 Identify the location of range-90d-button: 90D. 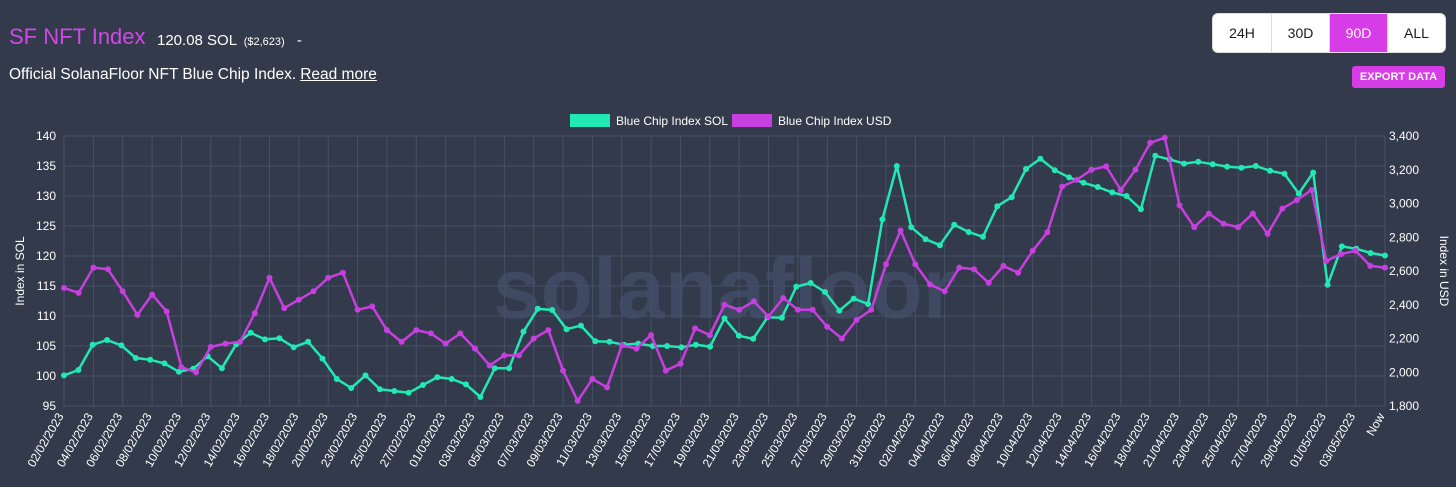
(1358, 33).